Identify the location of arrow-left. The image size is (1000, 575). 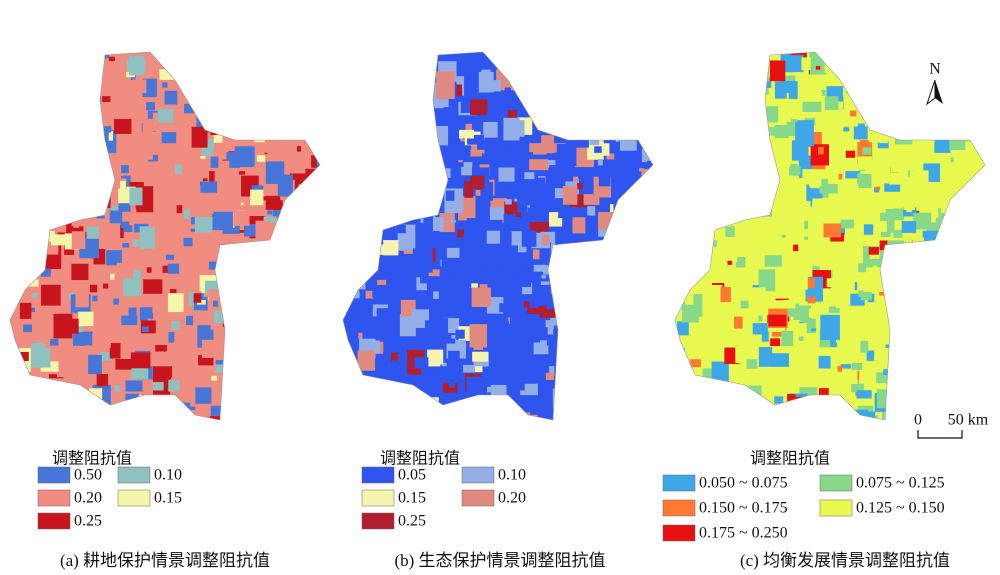
(931, 92).